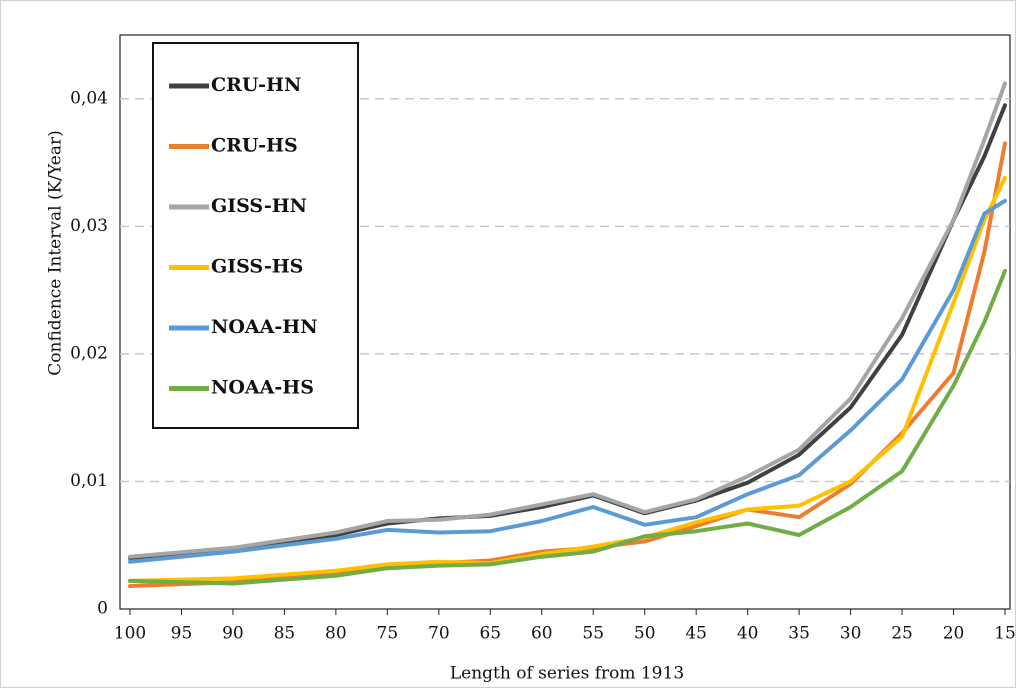 Image resolution: width=1016 pixels, height=688 pixels. Describe the element at coordinates (89, 226) in the screenshot. I see `y-tick-label: 0,03` at that location.